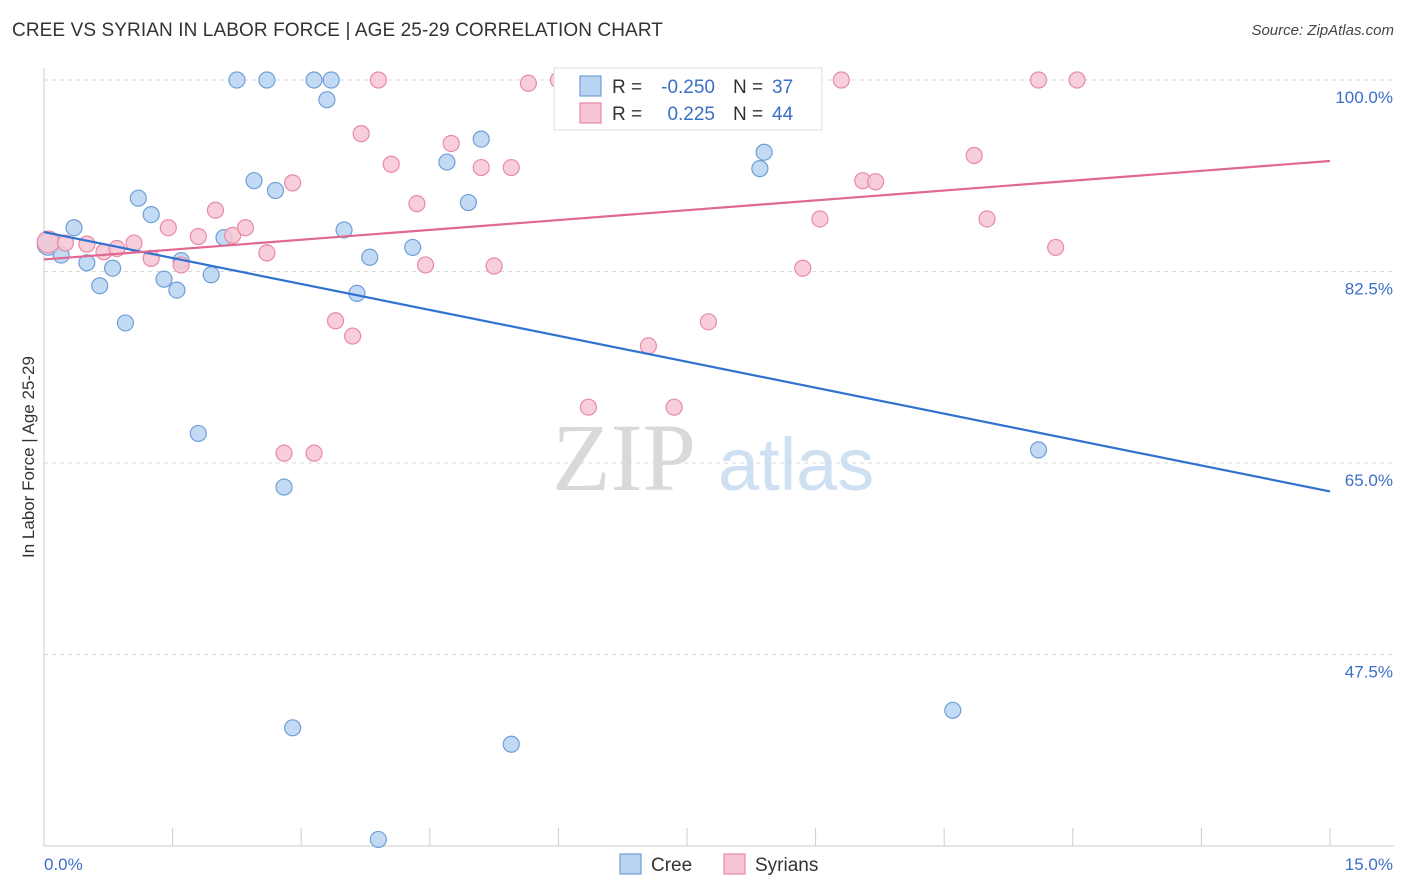 This screenshot has height=892, width=1406. I want to click on syrian-trend-line, so click(687, 210).